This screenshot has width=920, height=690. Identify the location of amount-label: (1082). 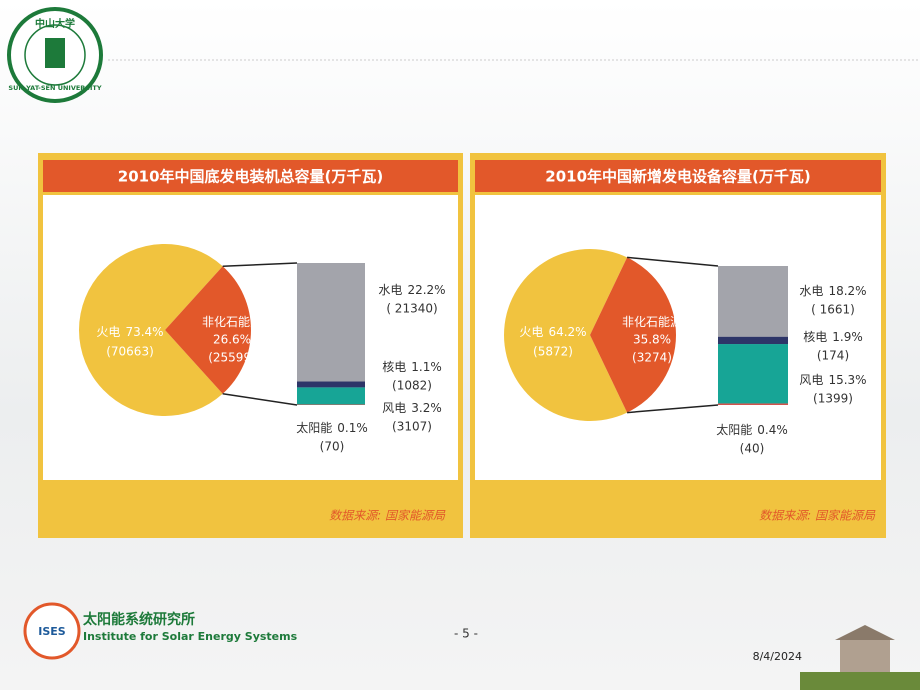
(412, 386).